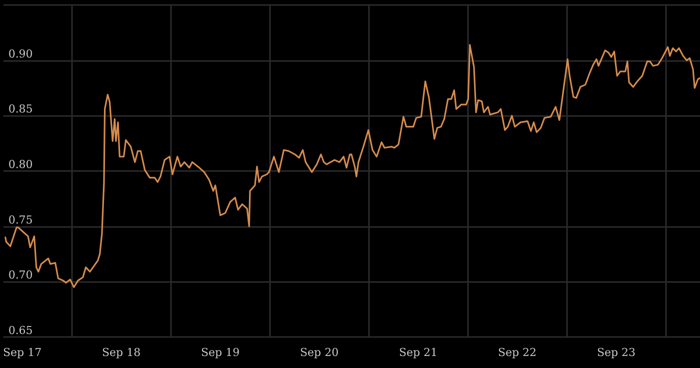  I want to click on x-tick-label: Sep 19, so click(220, 352).